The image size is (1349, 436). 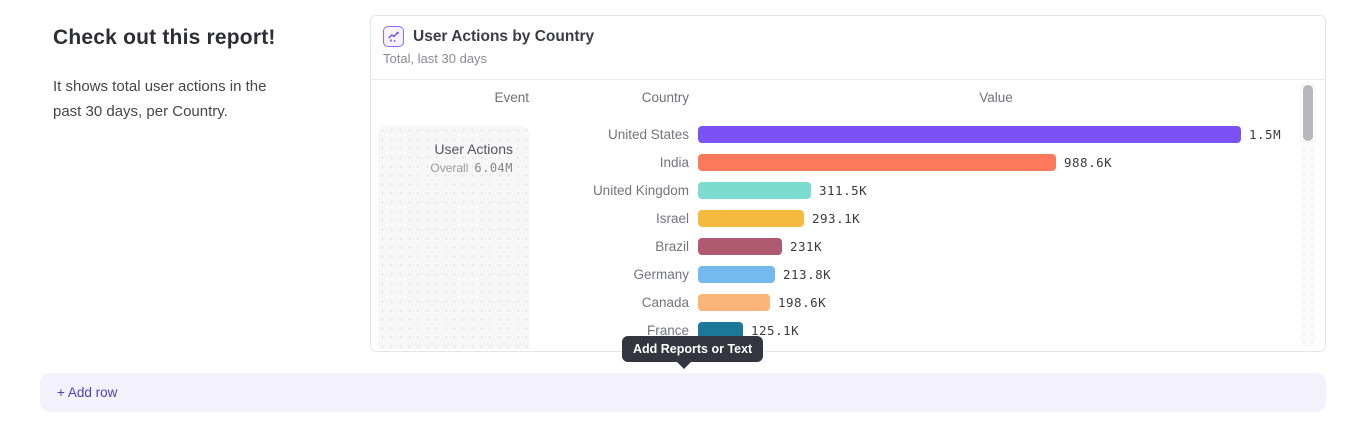 What do you see at coordinates (164, 37) in the screenshot?
I see `page-title: Check out this report!` at bounding box center [164, 37].